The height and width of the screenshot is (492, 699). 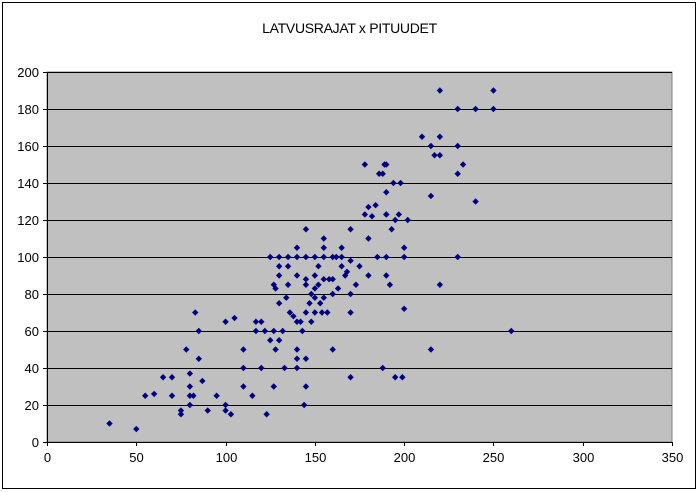 I want to click on x-tick-label: 0, so click(x=47, y=457).